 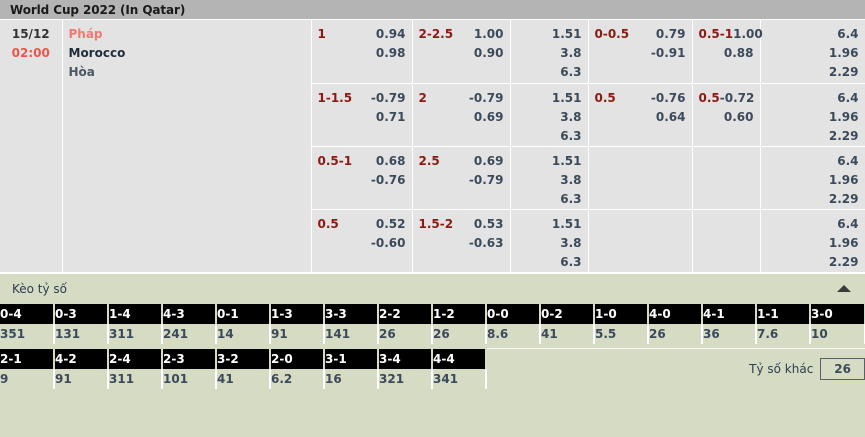 I want to click on over-under-cell: 1.5-2 0.53 -0.63, so click(x=461, y=241).